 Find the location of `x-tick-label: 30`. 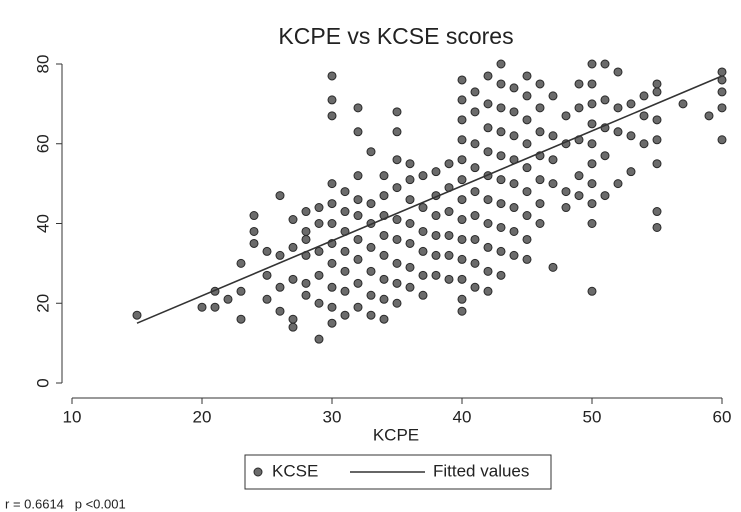

x-tick-label: 30 is located at coordinates (332, 416).